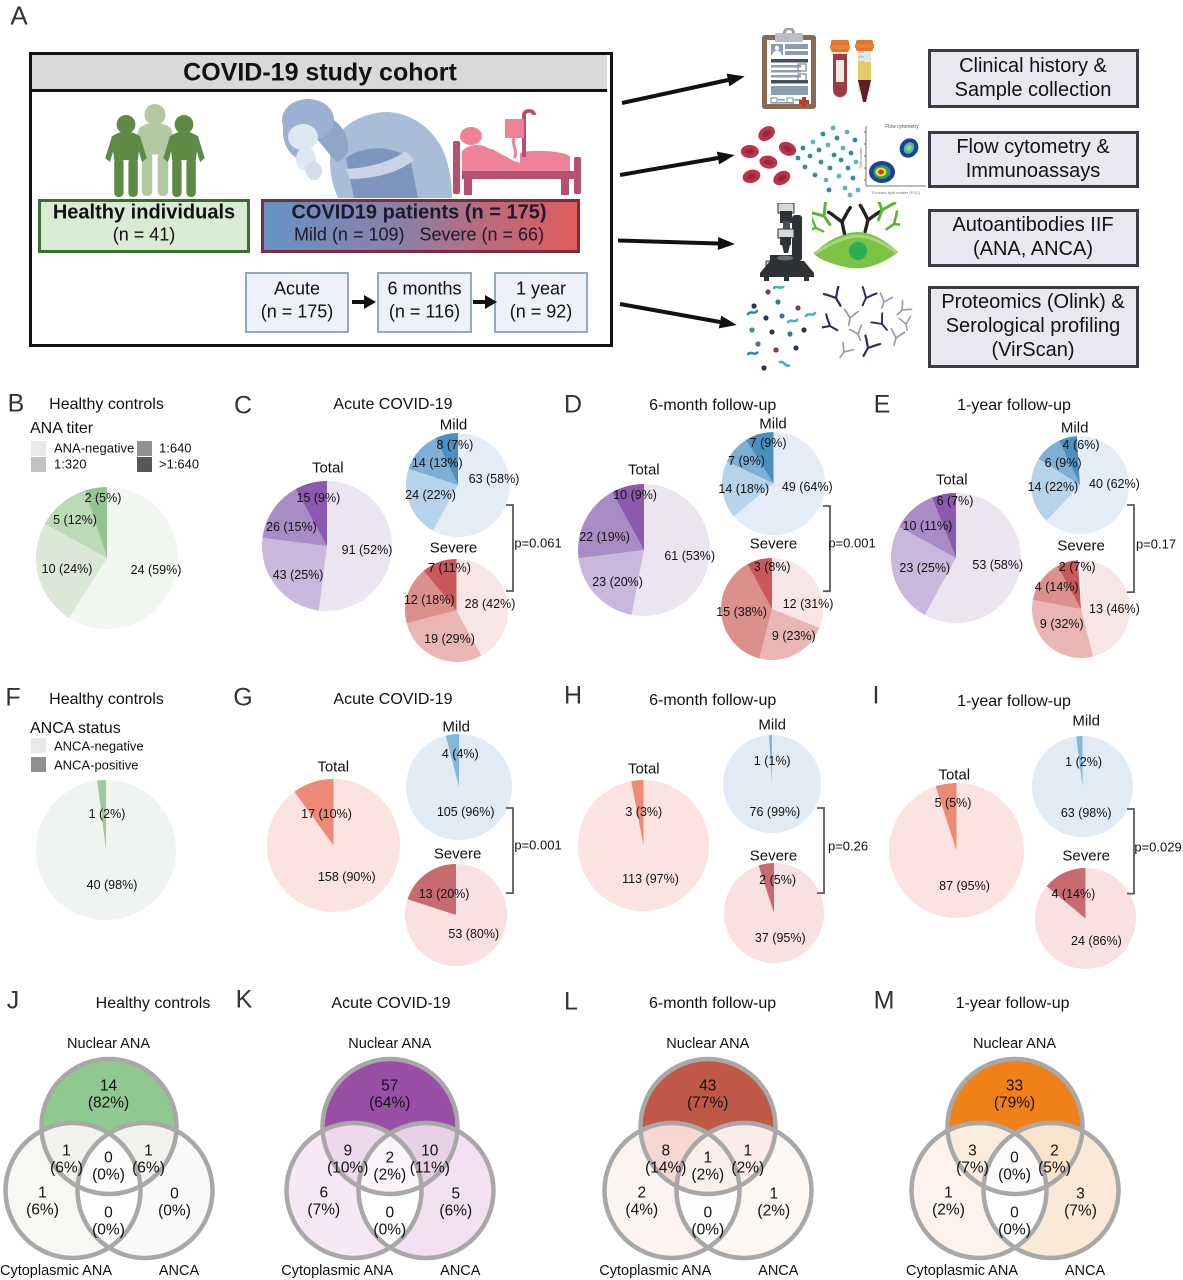  I want to click on svg-text: Flow cytometry, so click(902, 127).